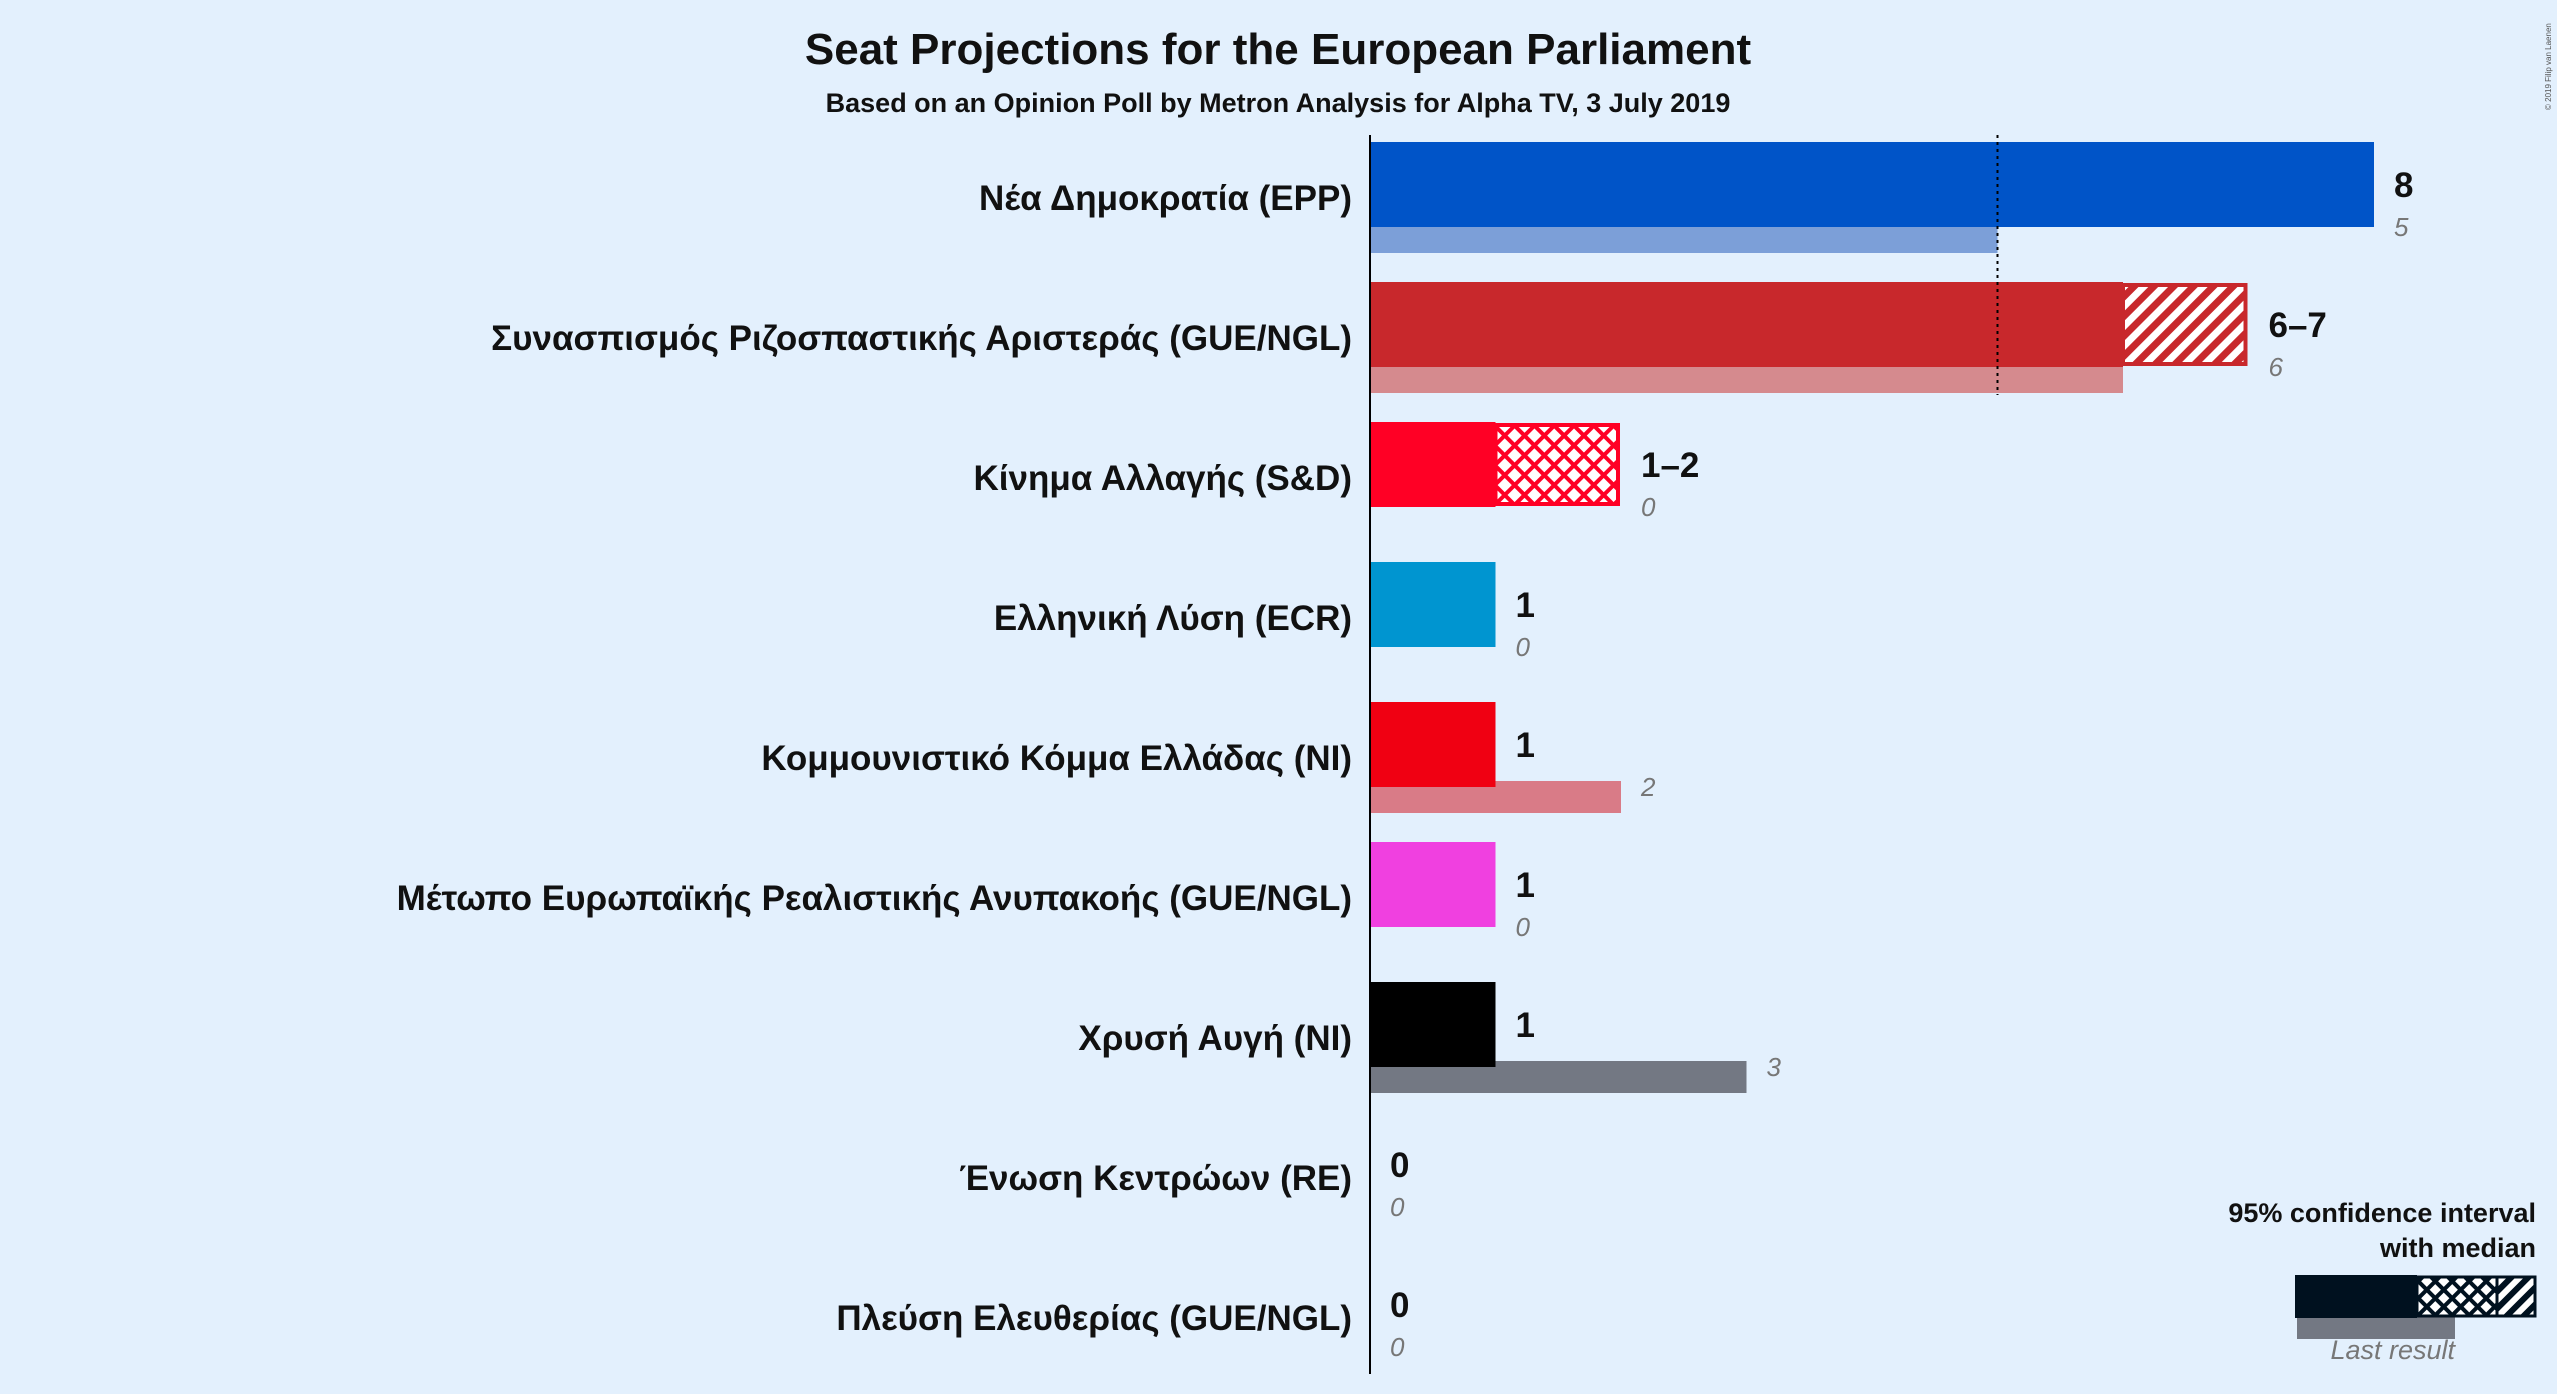  Describe the element at coordinates (2403, 185) in the screenshot. I see `seat-value-label: 8` at that location.